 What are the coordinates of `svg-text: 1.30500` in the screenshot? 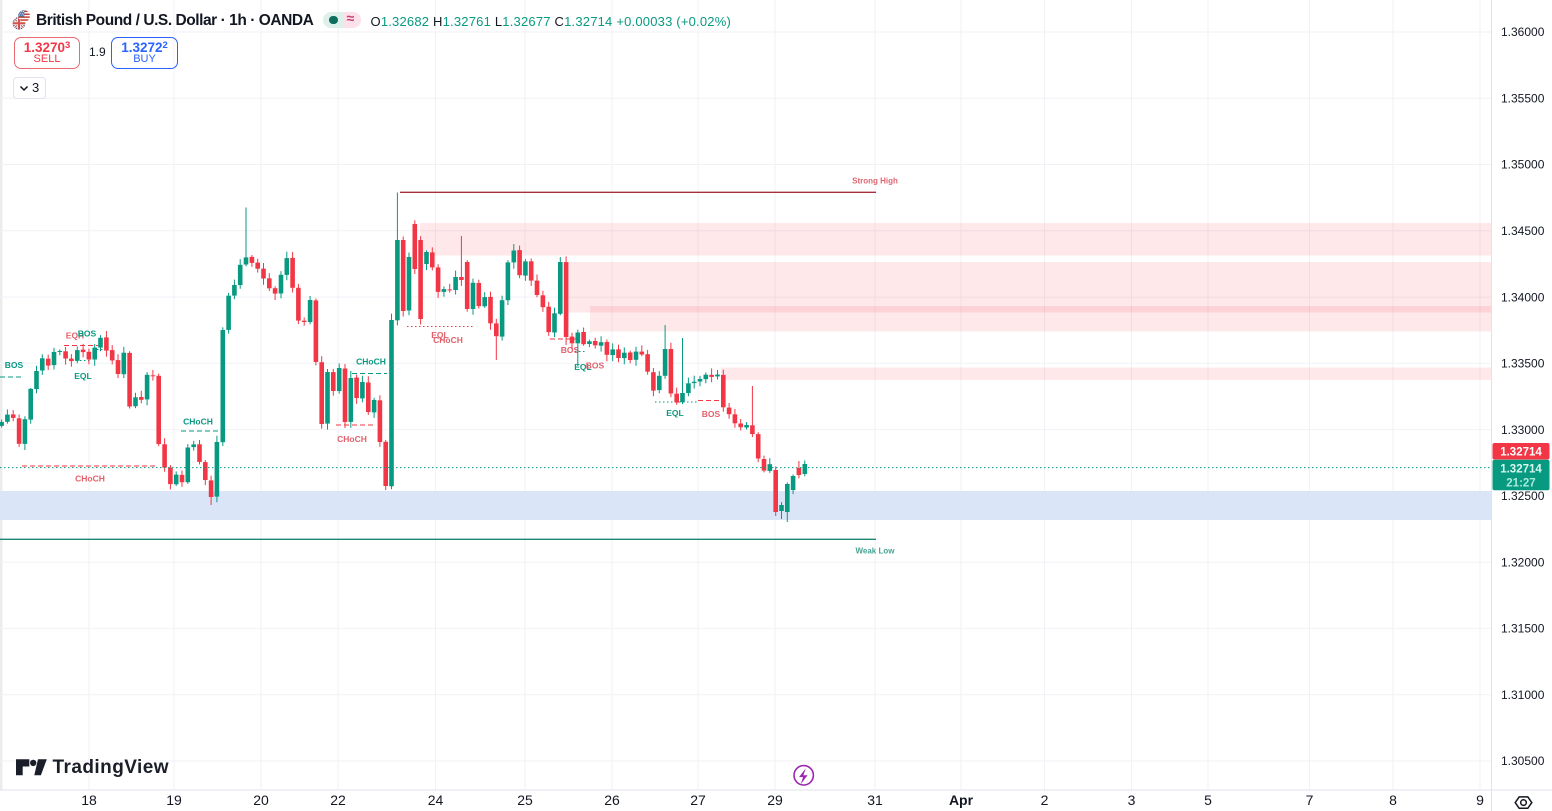 It's located at (1523, 761).